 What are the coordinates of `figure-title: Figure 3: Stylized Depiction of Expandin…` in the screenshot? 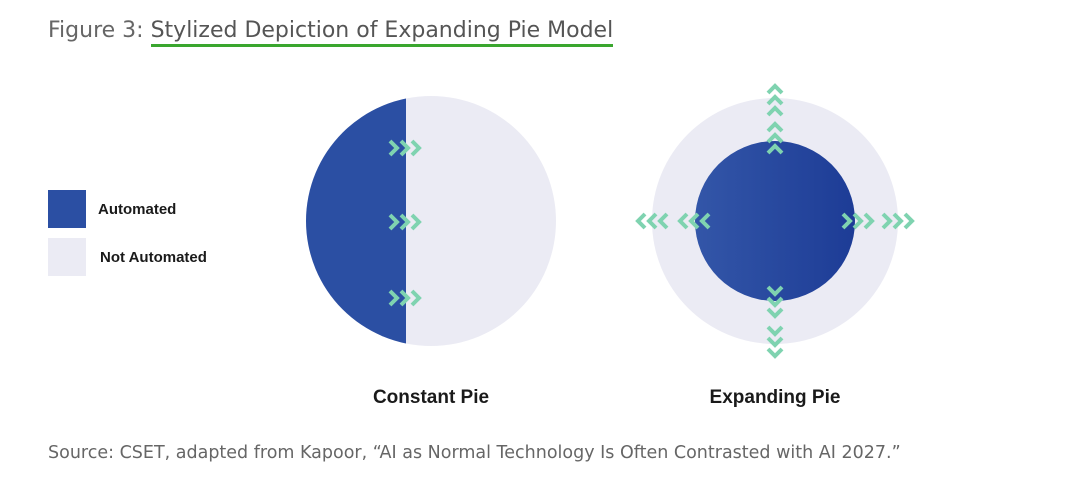 It's located at (331, 32).